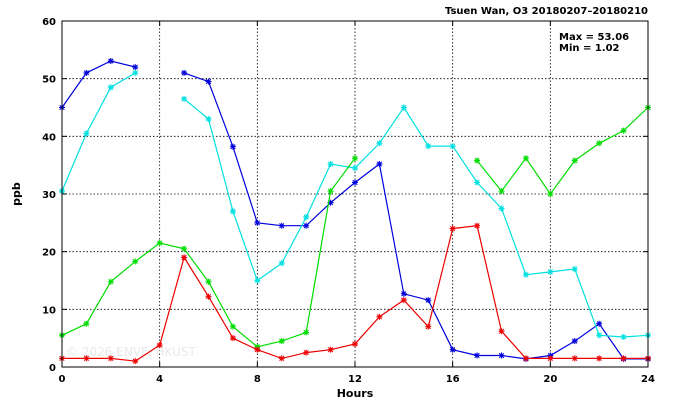 Image resolution: width=674 pixels, height=409 pixels. I want to click on x-axis-title: Hours, so click(355, 393).